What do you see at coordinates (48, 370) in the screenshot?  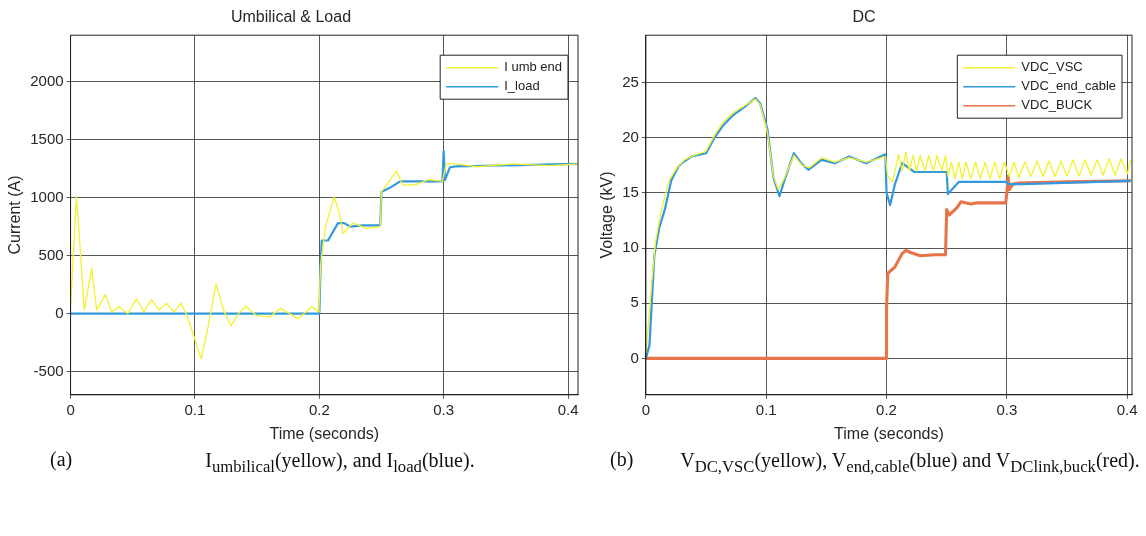 I see `y-tick-label: -500` at bounding box center [48, 370].